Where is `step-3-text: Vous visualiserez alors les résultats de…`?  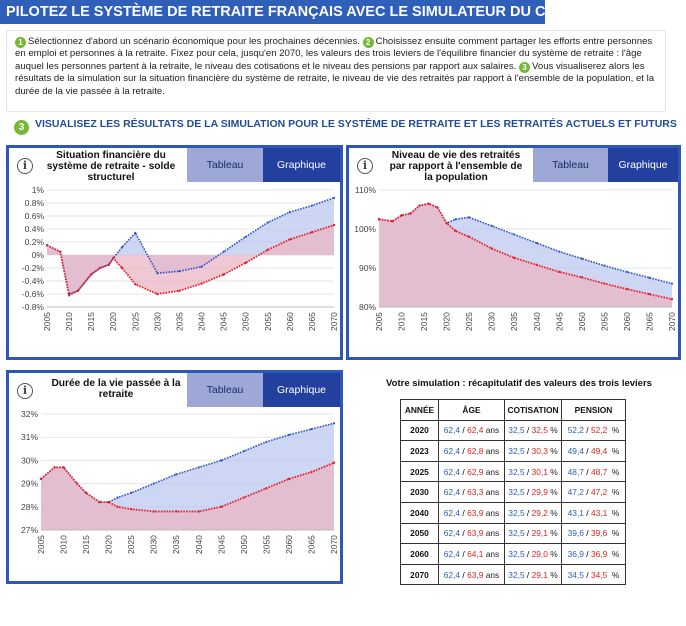 step-3-text: Vous visualiserez alors les résultats de… is located at coordinates (335, 78).